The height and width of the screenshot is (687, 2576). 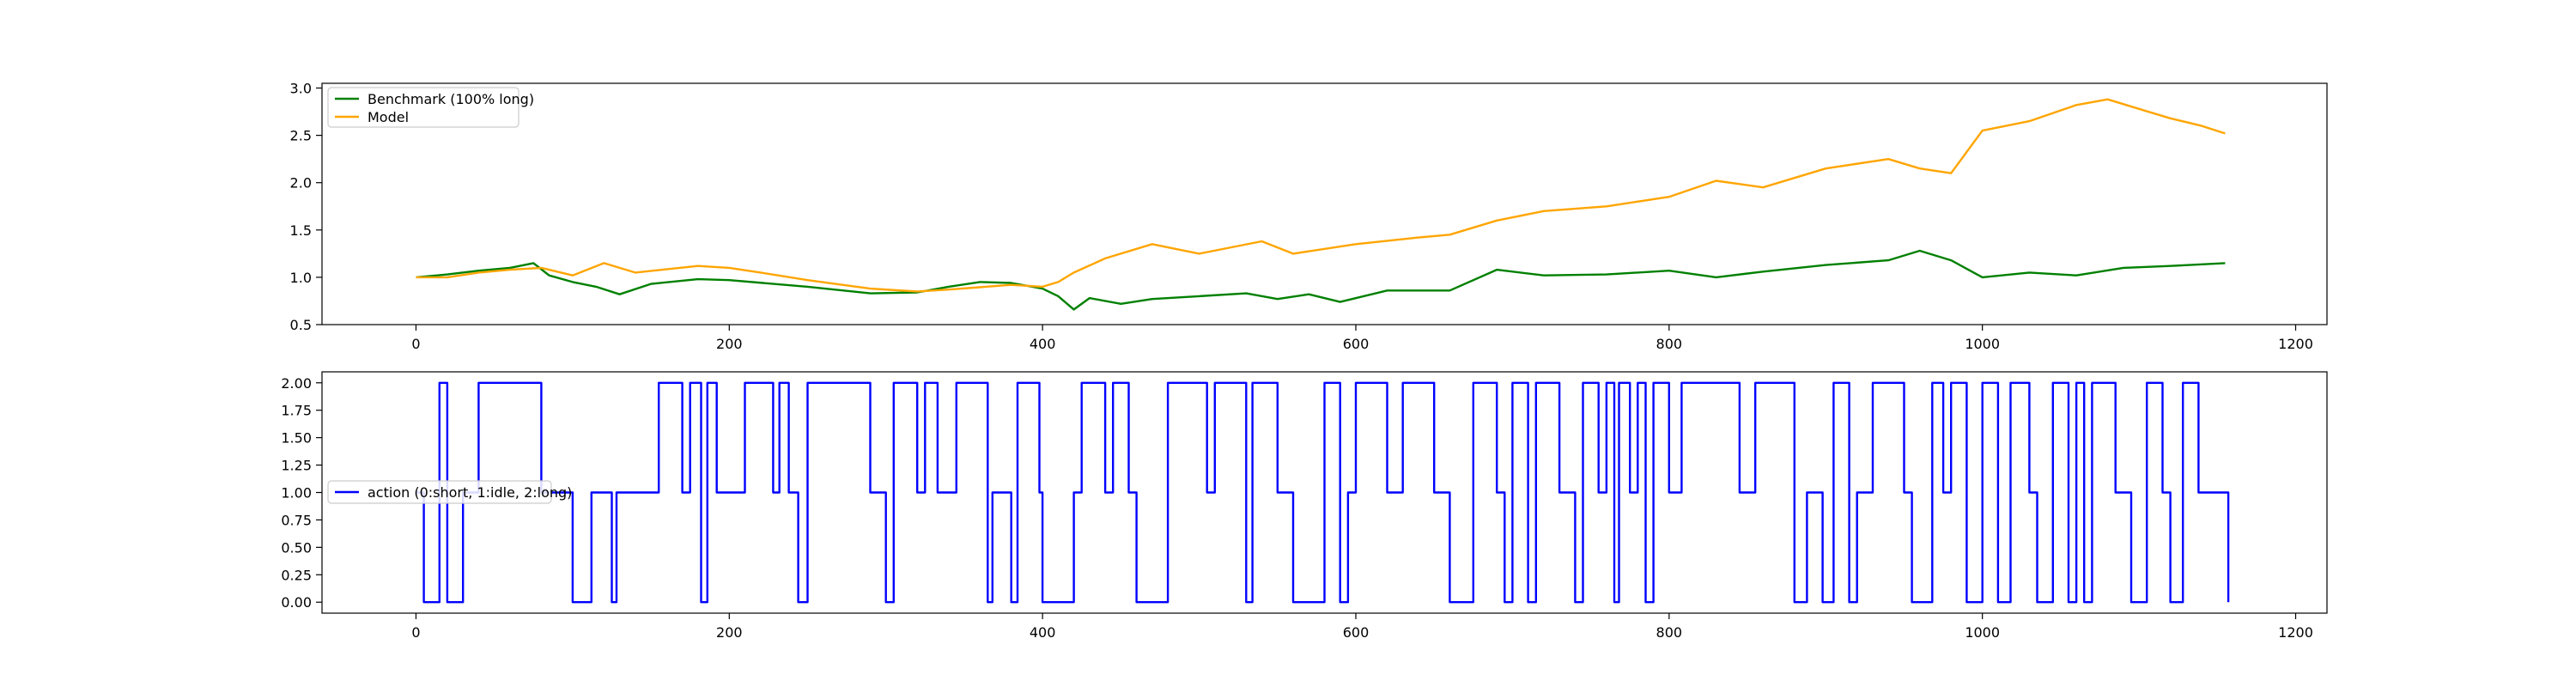 I want to click on y-tick-label: 1.0, so click(x=301, y=278).